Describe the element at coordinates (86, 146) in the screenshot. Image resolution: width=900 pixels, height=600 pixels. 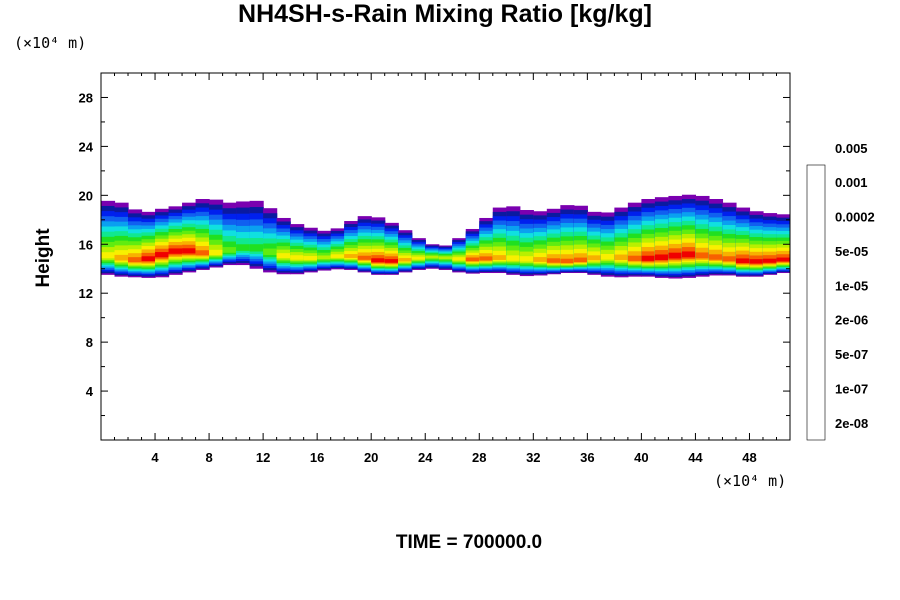
I see `y-tick-label: 24` at that location.